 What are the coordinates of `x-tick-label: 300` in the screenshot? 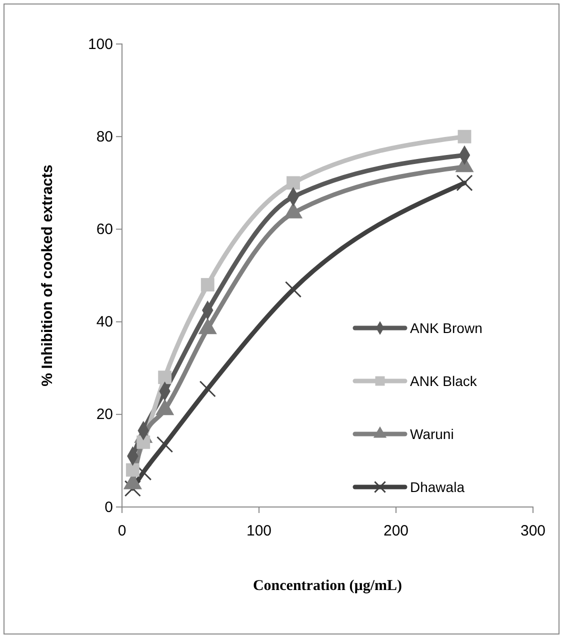 It's located at (533, 531).